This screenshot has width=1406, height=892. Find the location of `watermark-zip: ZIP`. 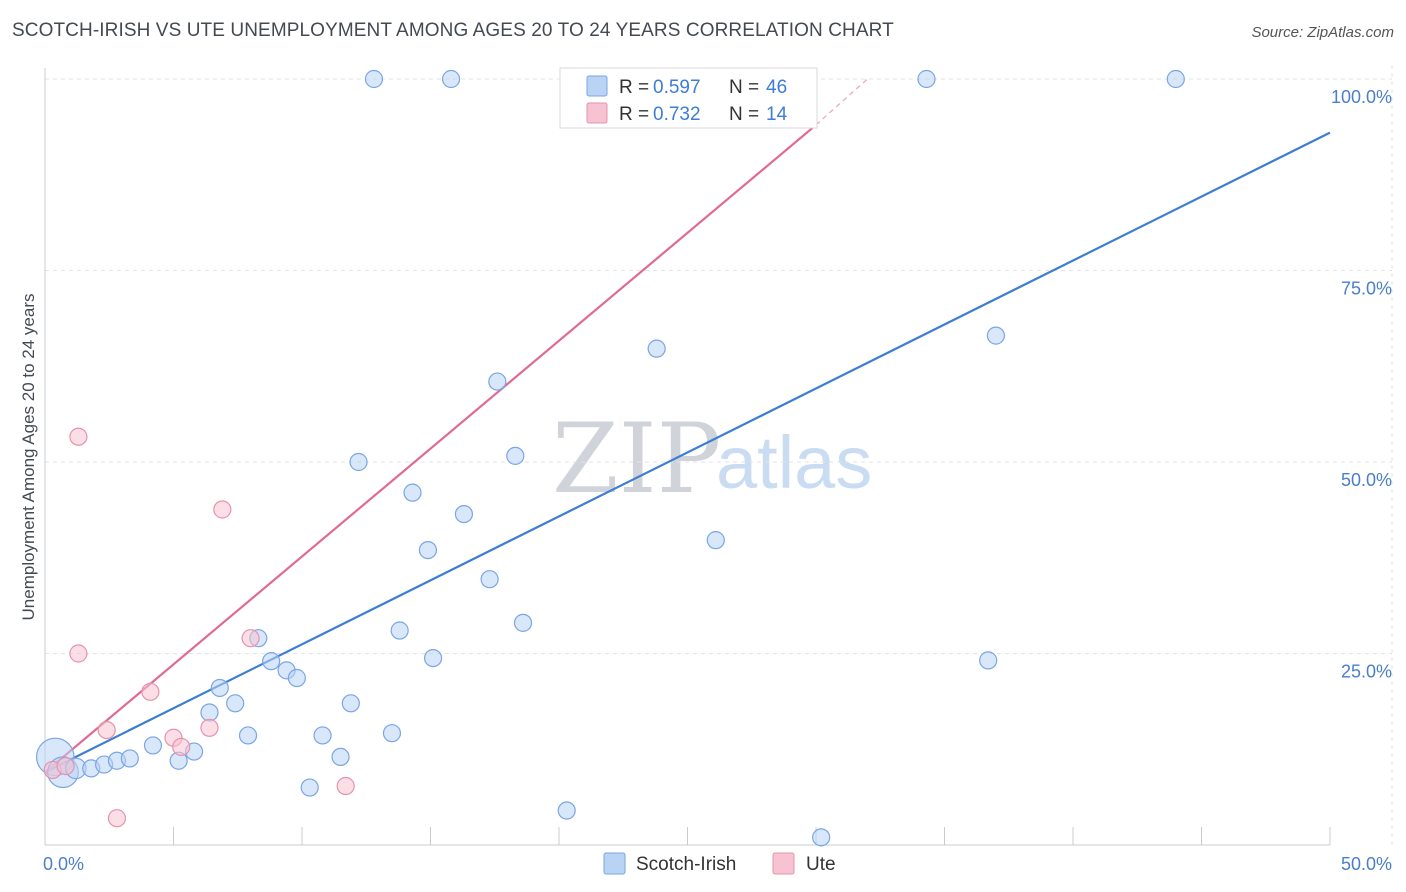

watermark-zip: ZIP is located at coordinates (636, 459).